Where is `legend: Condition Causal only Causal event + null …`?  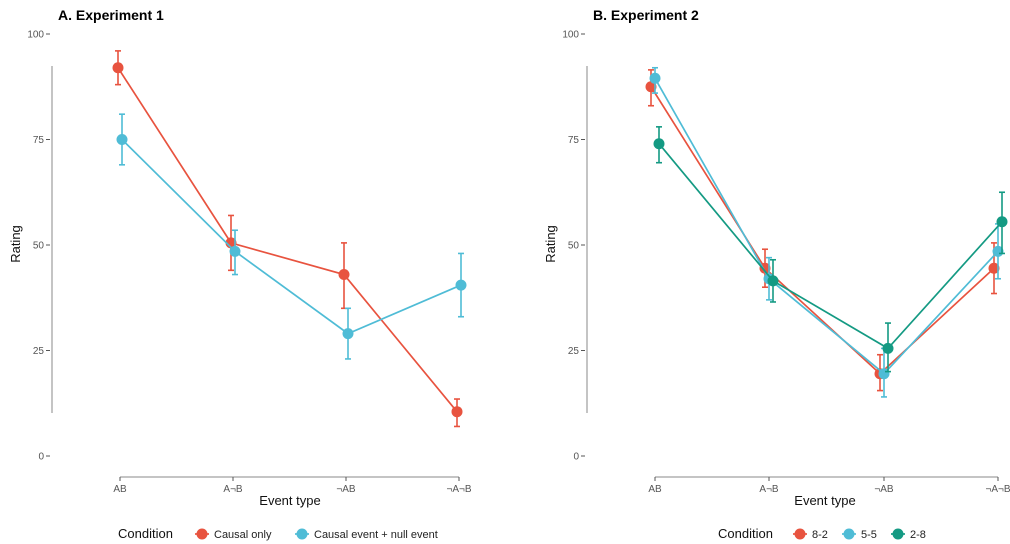
legend: Condition Causal only Causal event + null … is located at coordinates (278, 533).